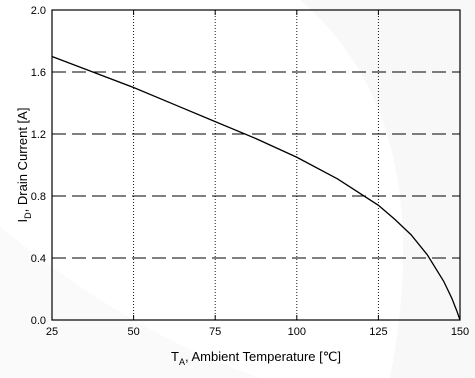  Describe the element at coordinates (378, 332) in the screenshot. I see `x-tick-label: 125` at that location.